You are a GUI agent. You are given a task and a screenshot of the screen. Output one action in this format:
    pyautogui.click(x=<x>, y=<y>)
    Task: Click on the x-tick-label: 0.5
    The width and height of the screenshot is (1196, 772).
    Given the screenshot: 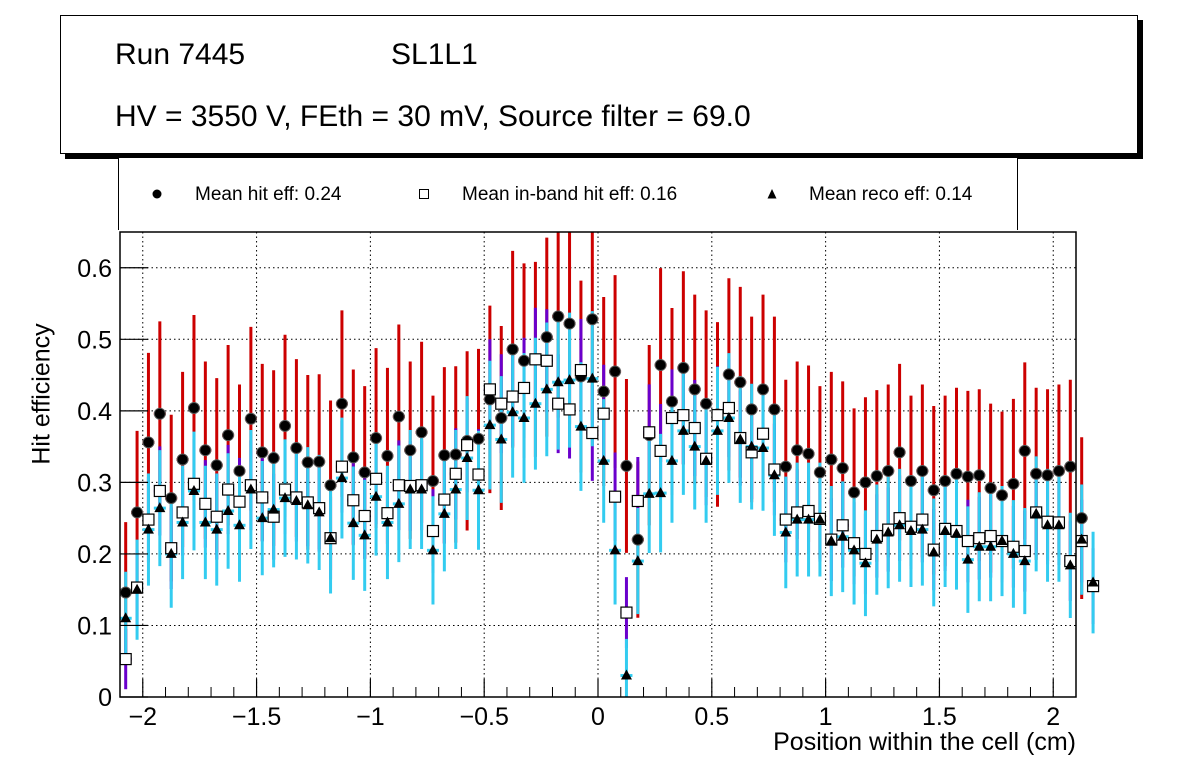 What is the action you would take?
    pyautogui.click(x=711, y=717)
    